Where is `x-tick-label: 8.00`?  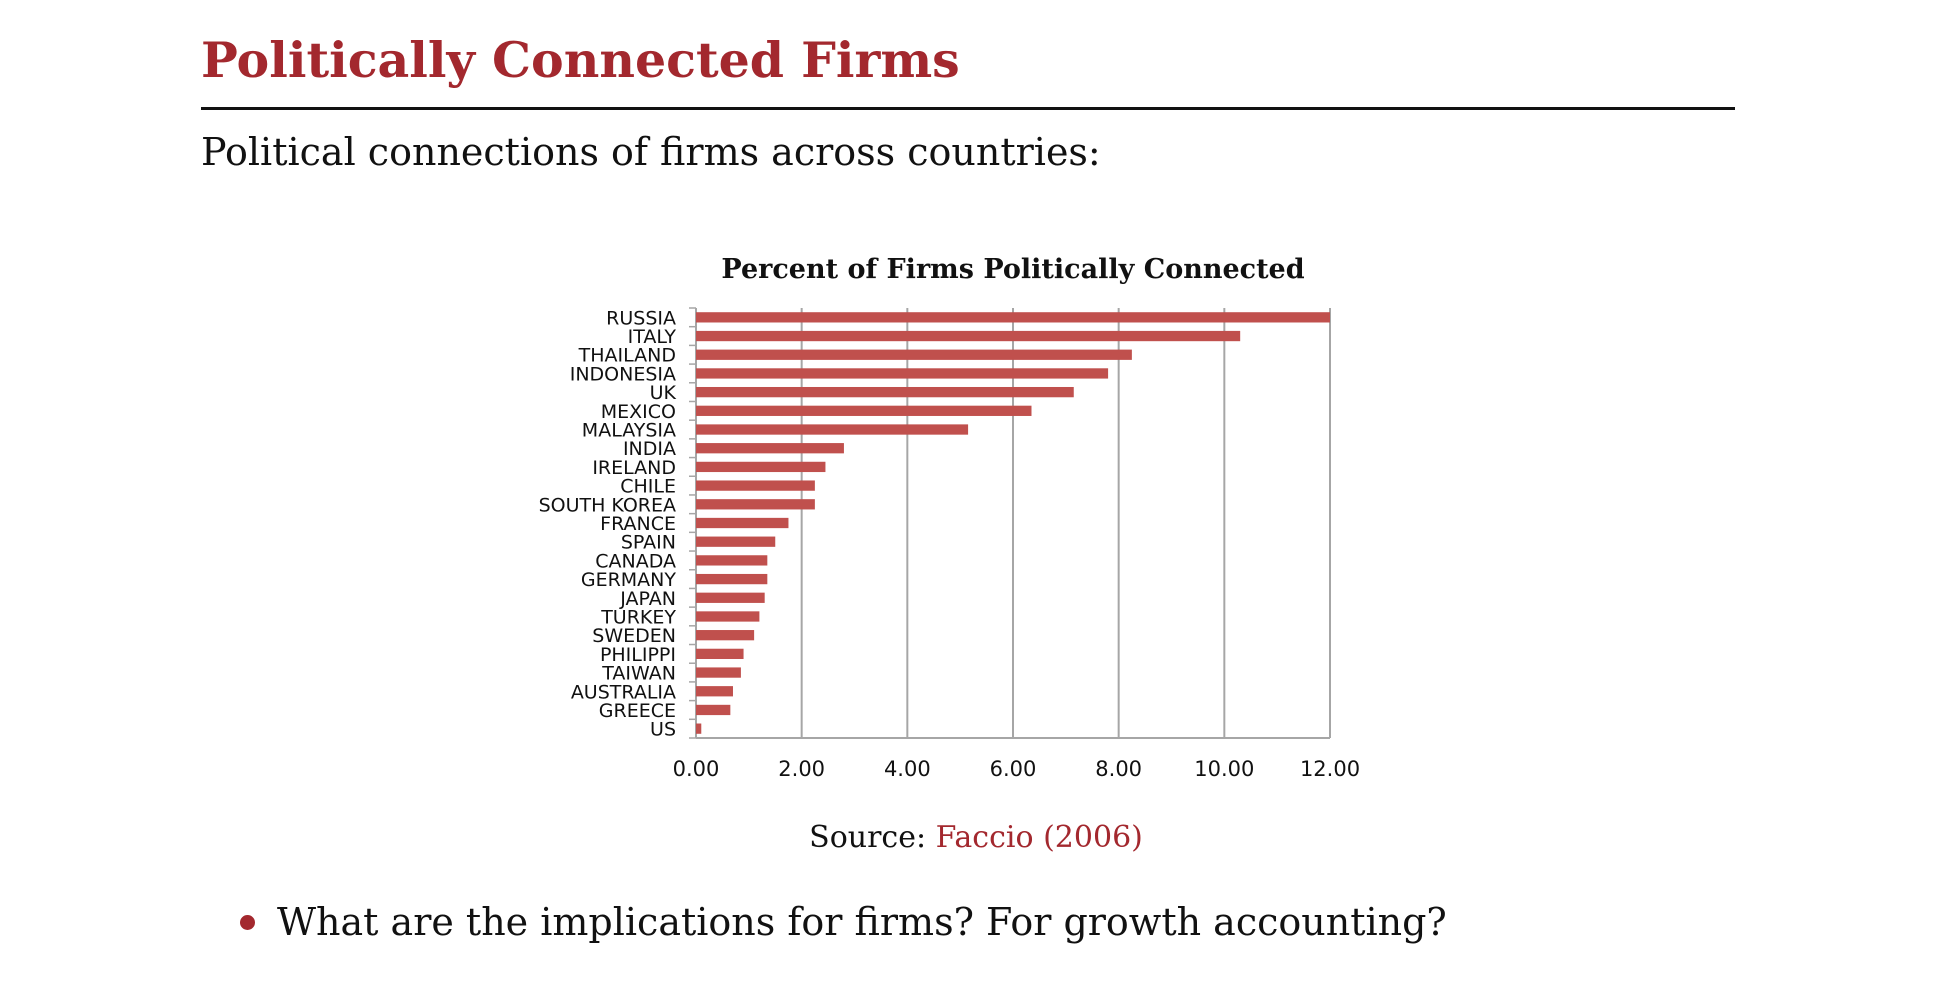 x-tick-label: 8.00 is located at coordinates (1118, 769).